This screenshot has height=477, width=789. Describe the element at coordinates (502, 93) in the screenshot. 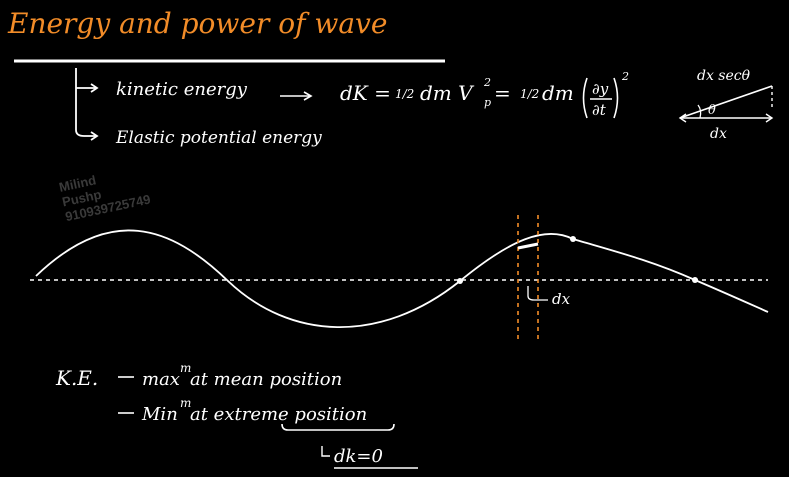

I see `formula-eq2: =` at that location.